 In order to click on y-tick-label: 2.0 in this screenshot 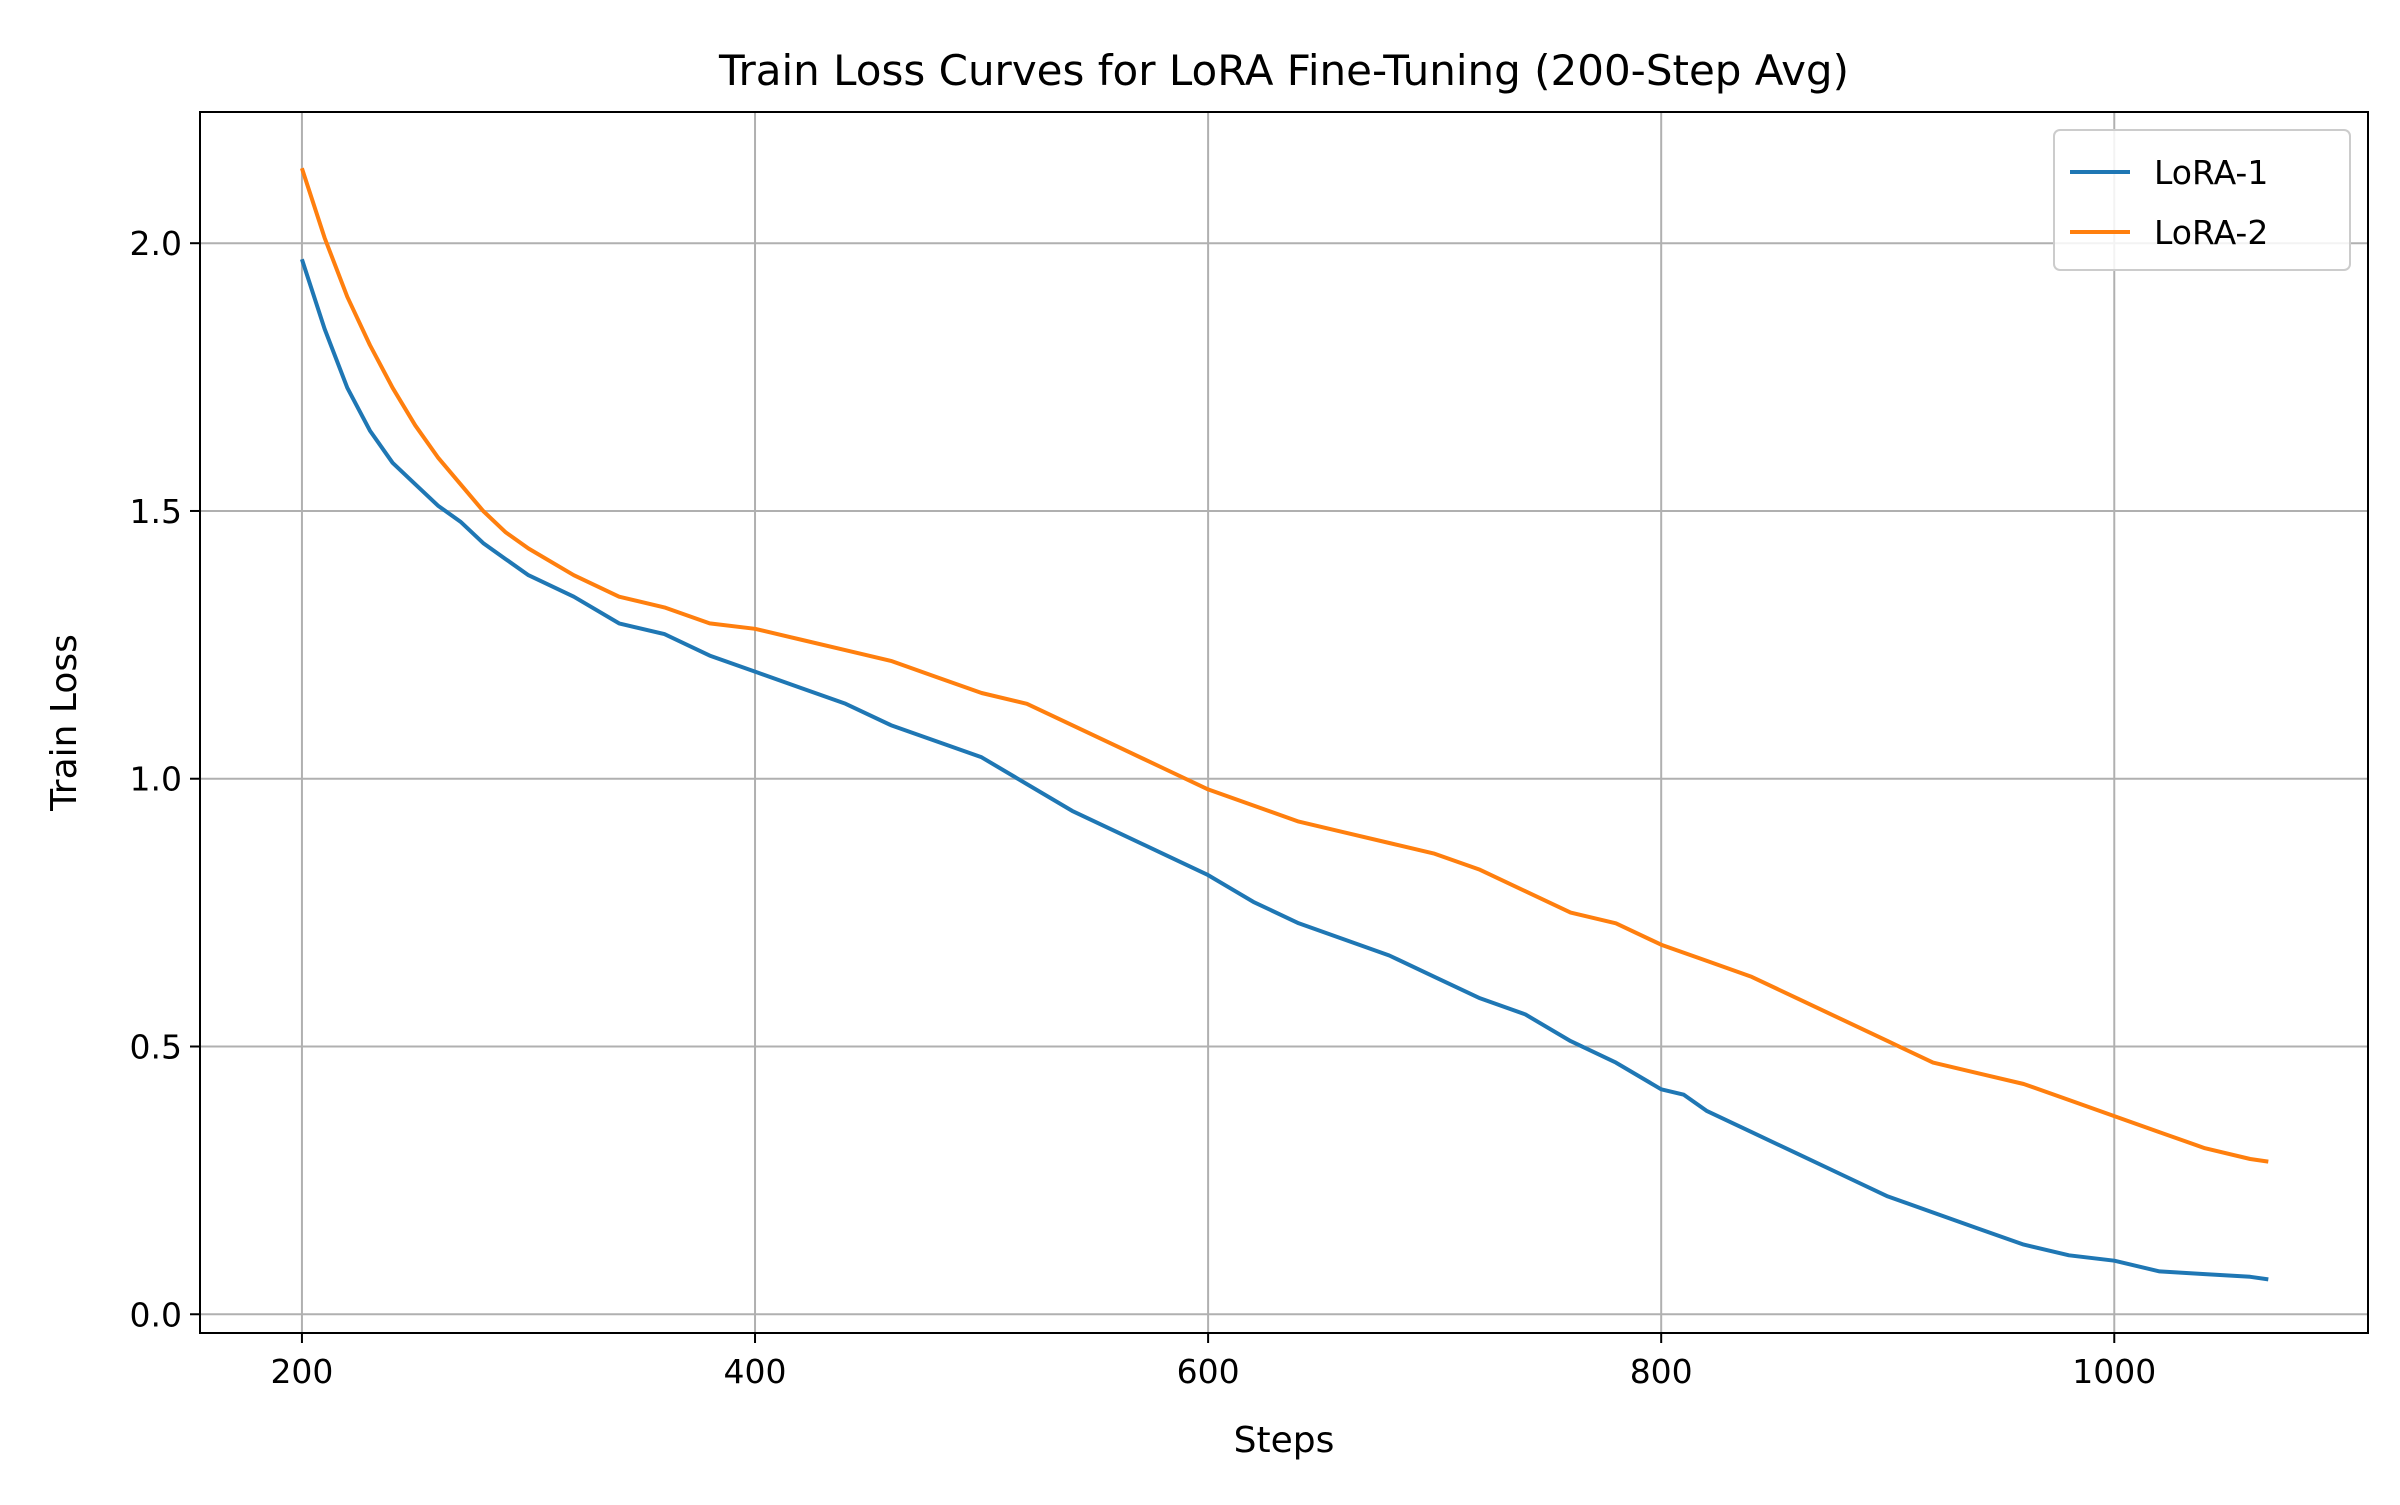, I will do `click(156, 243)`.